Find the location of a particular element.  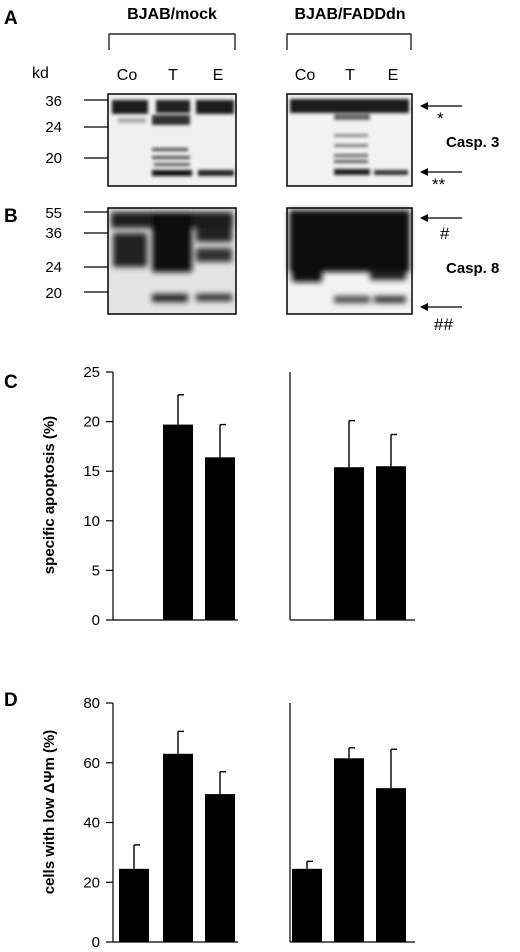

lane-label-t-fadd: T is located at coordinates (350, 75).